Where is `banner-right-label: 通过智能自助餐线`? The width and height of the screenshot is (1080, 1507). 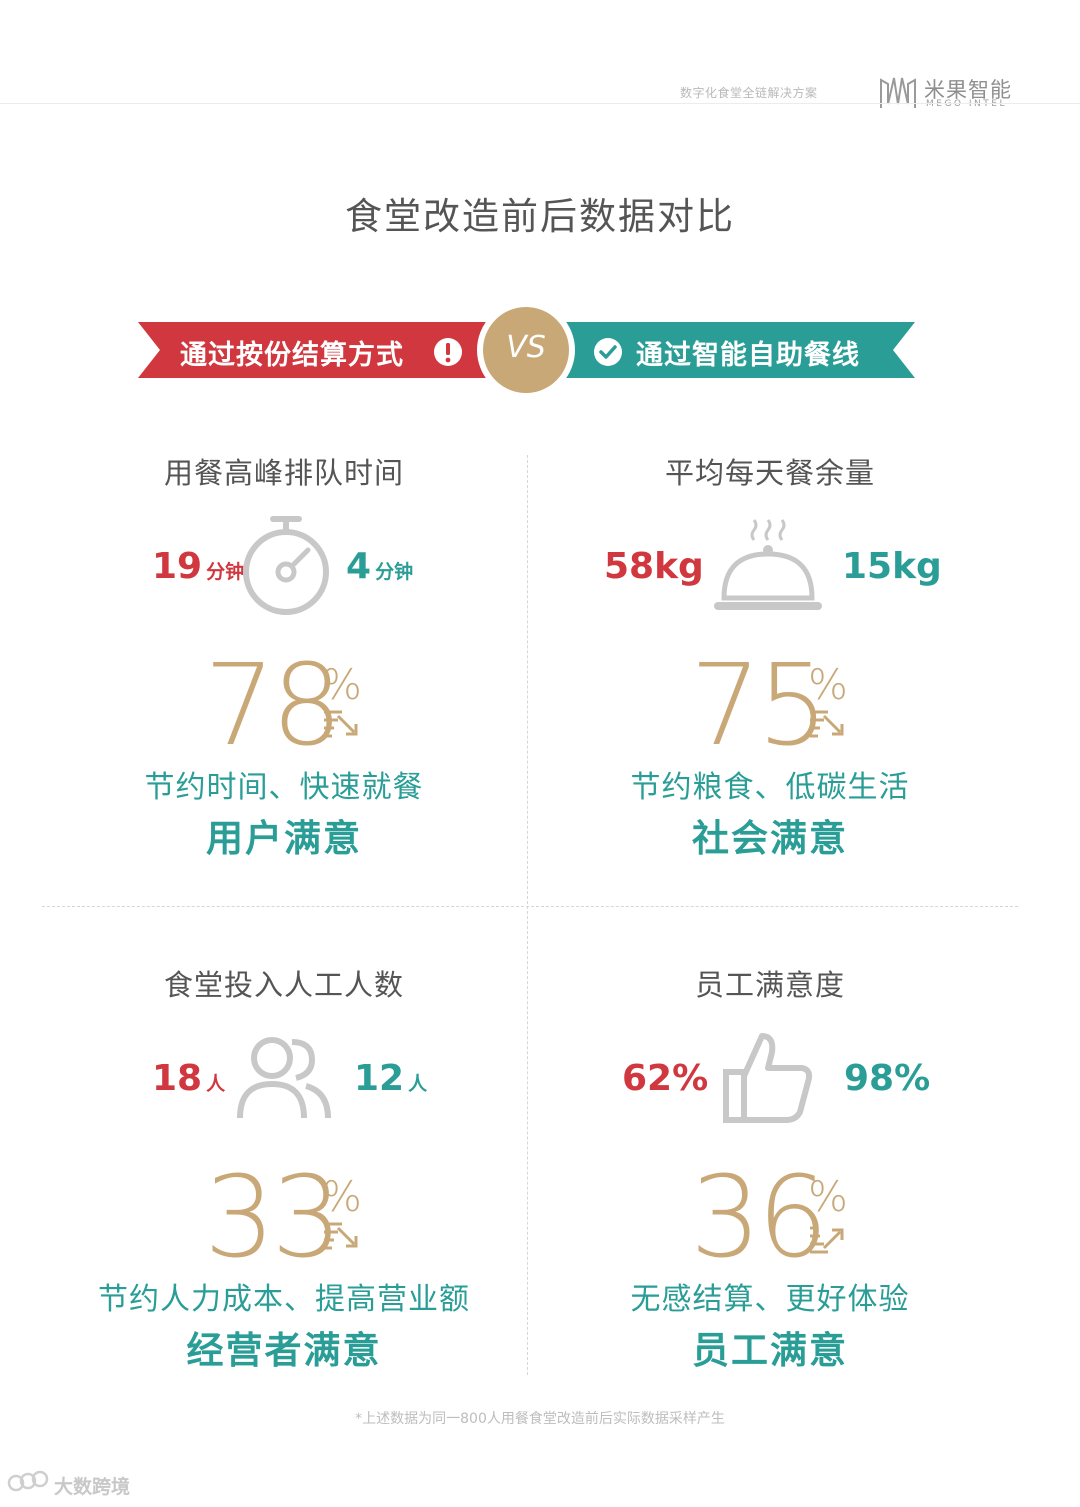 banner-right-label: 通过智能自助餐线 is located at coordinates (748, 355).